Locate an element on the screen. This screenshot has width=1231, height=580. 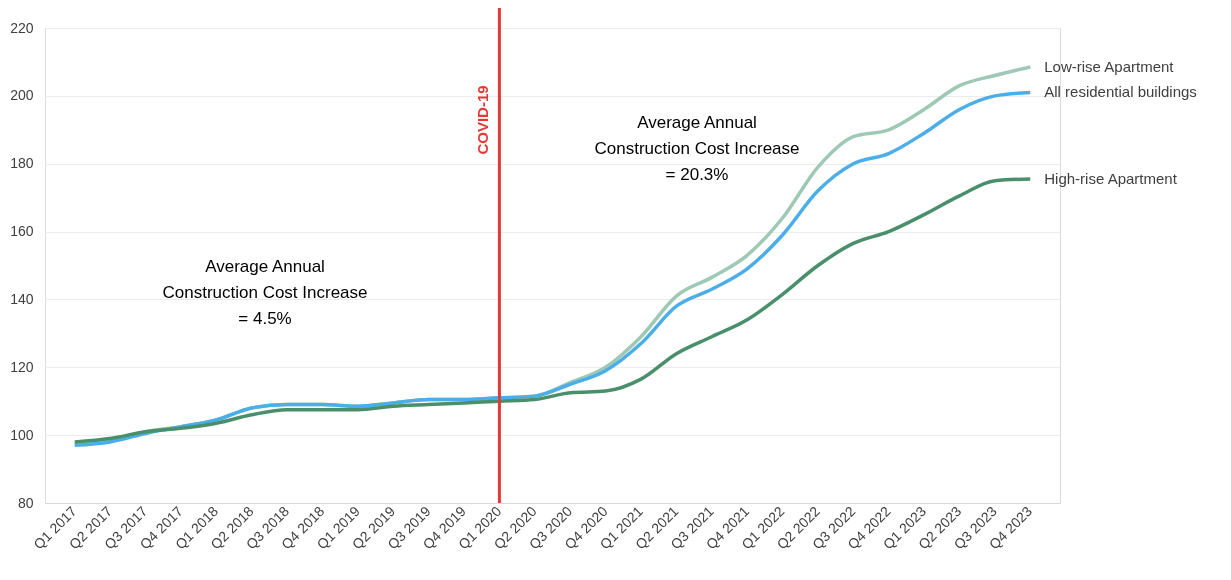
series-label: All residential buildings is located at coordinates (1120, 92).